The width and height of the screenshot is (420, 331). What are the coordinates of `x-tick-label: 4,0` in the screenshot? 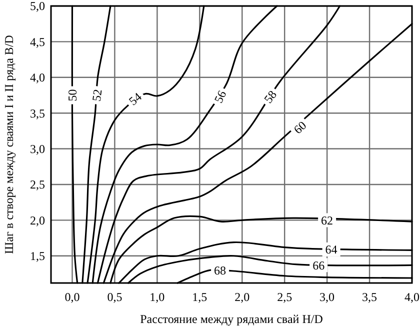 It's located at (412, 297).